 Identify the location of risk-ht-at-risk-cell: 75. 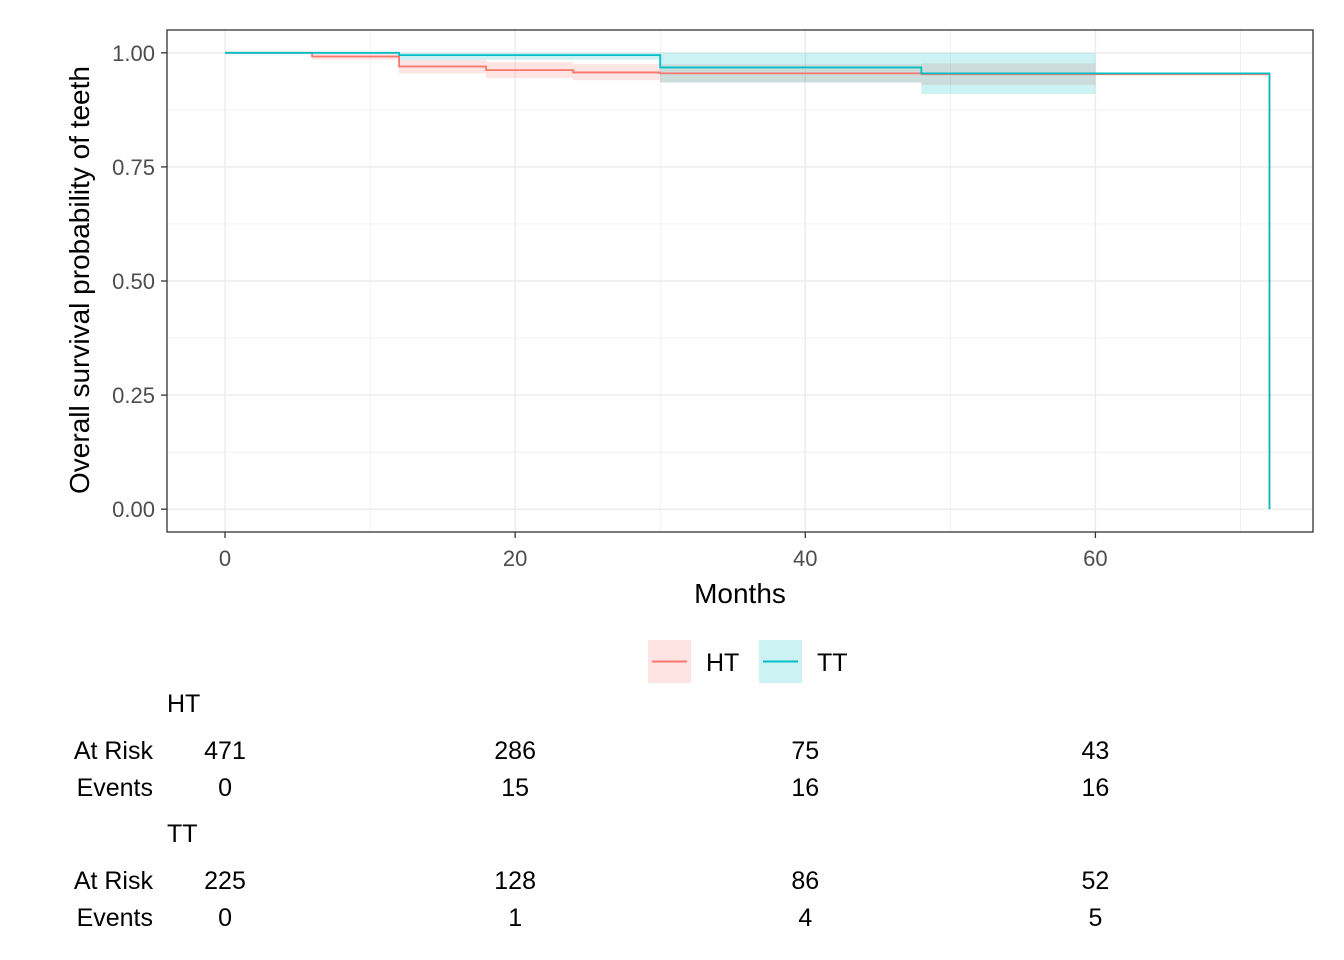
(805, 751).